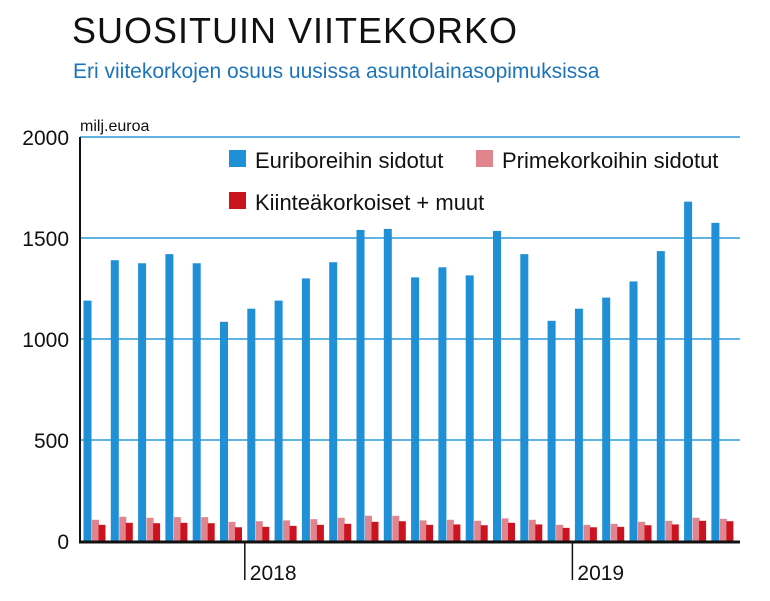 This screenshot has width=770, height=601. Describe the element at coordinates (273, 573) in the screenshot. I see `year-label: 2018` at that location.